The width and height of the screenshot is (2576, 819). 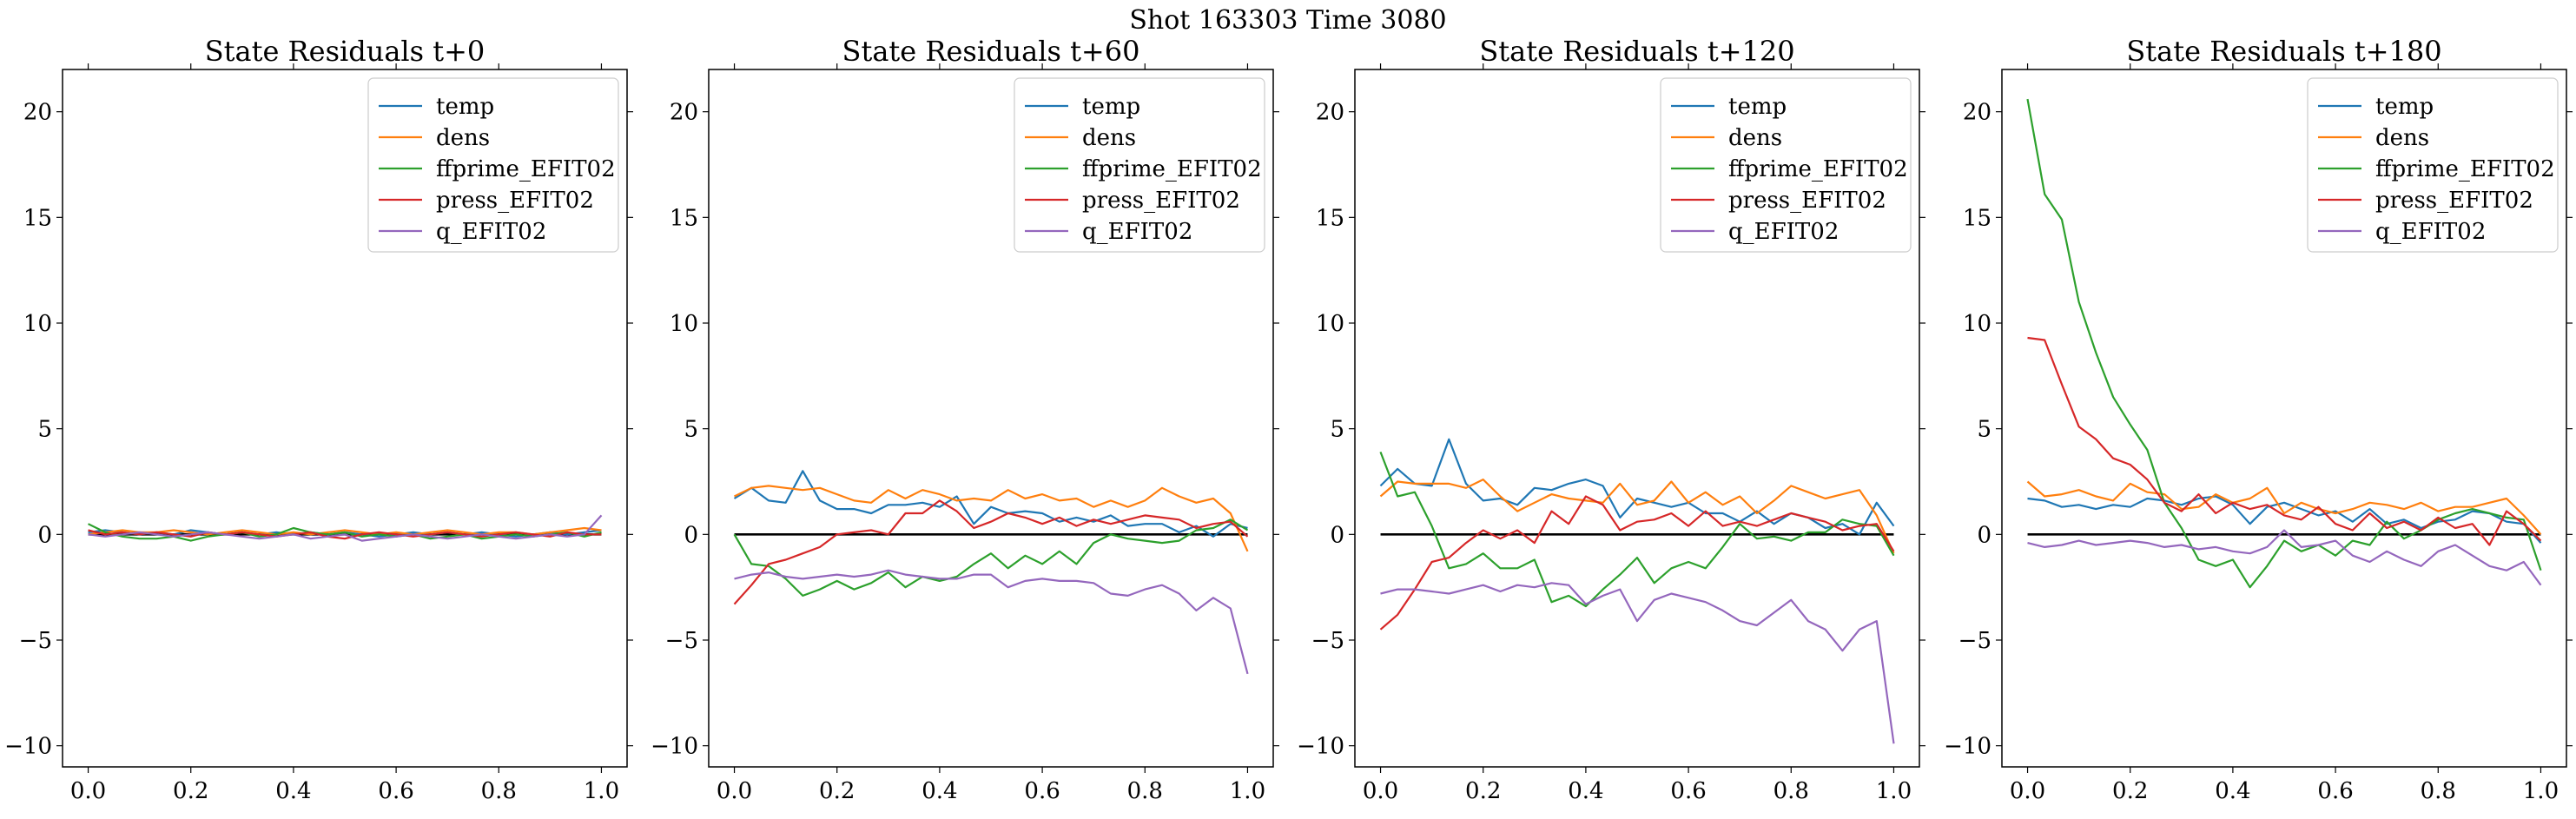 I want to click on subplot-title: State Residuals t+60, so click(x=991, y=51).